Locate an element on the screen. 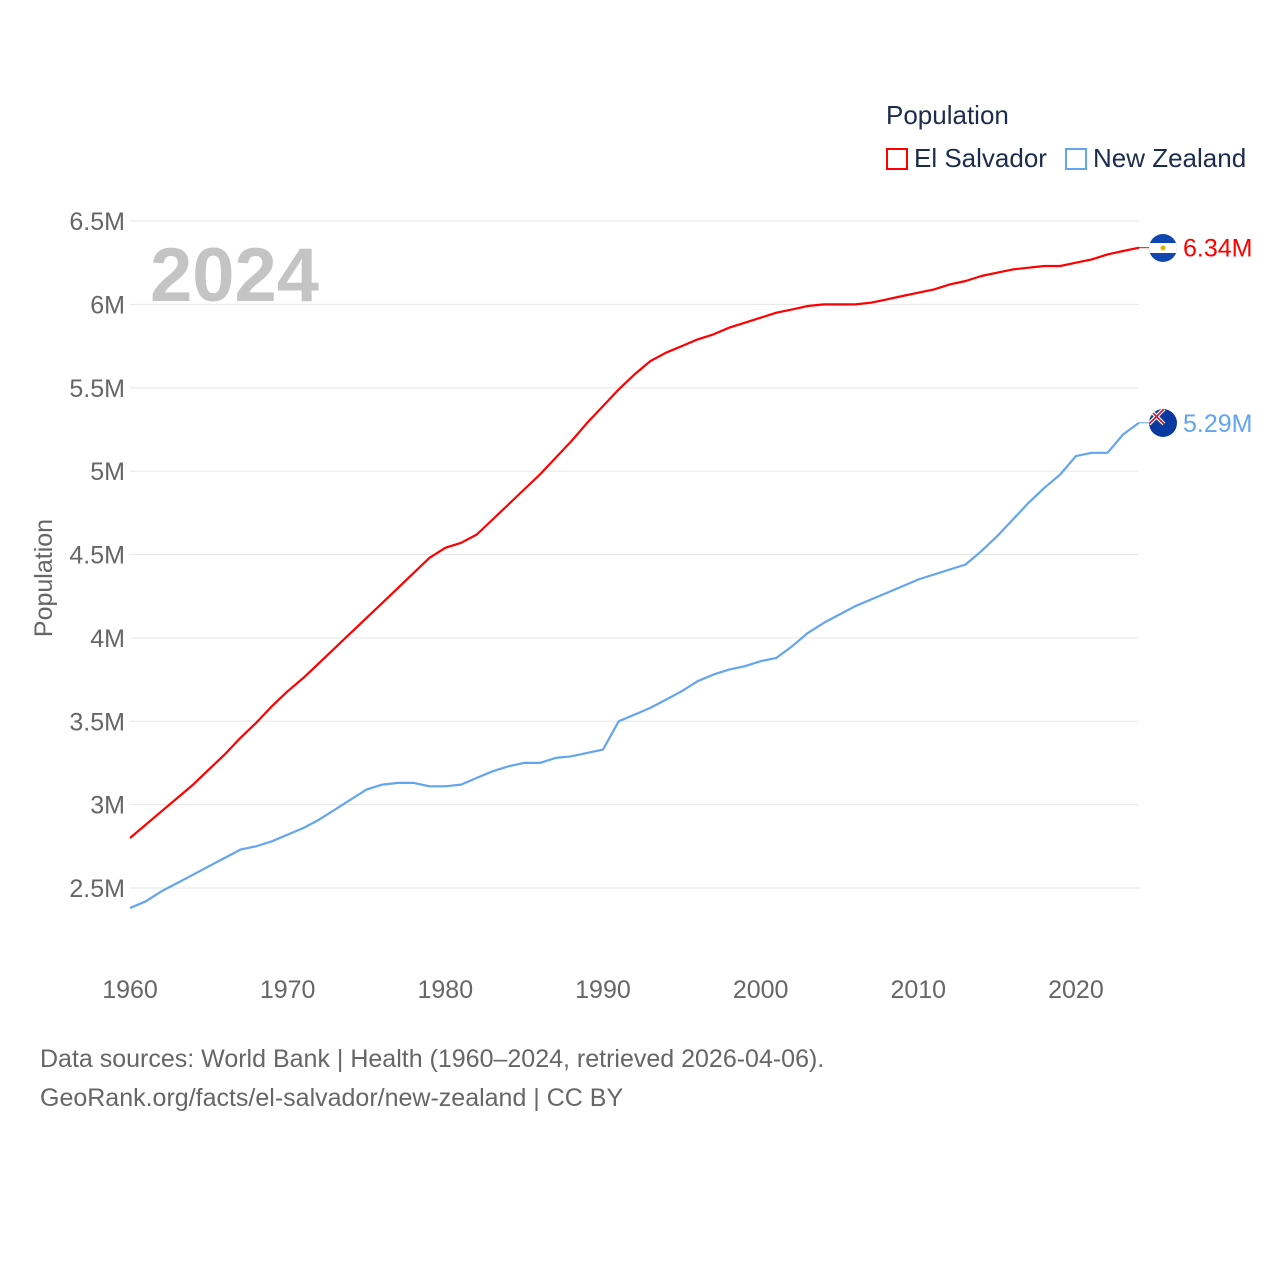 This screenshot has height=1280, width=1280. legend-item-el-salvador: El Salvador is located at coordinates (966, 158).